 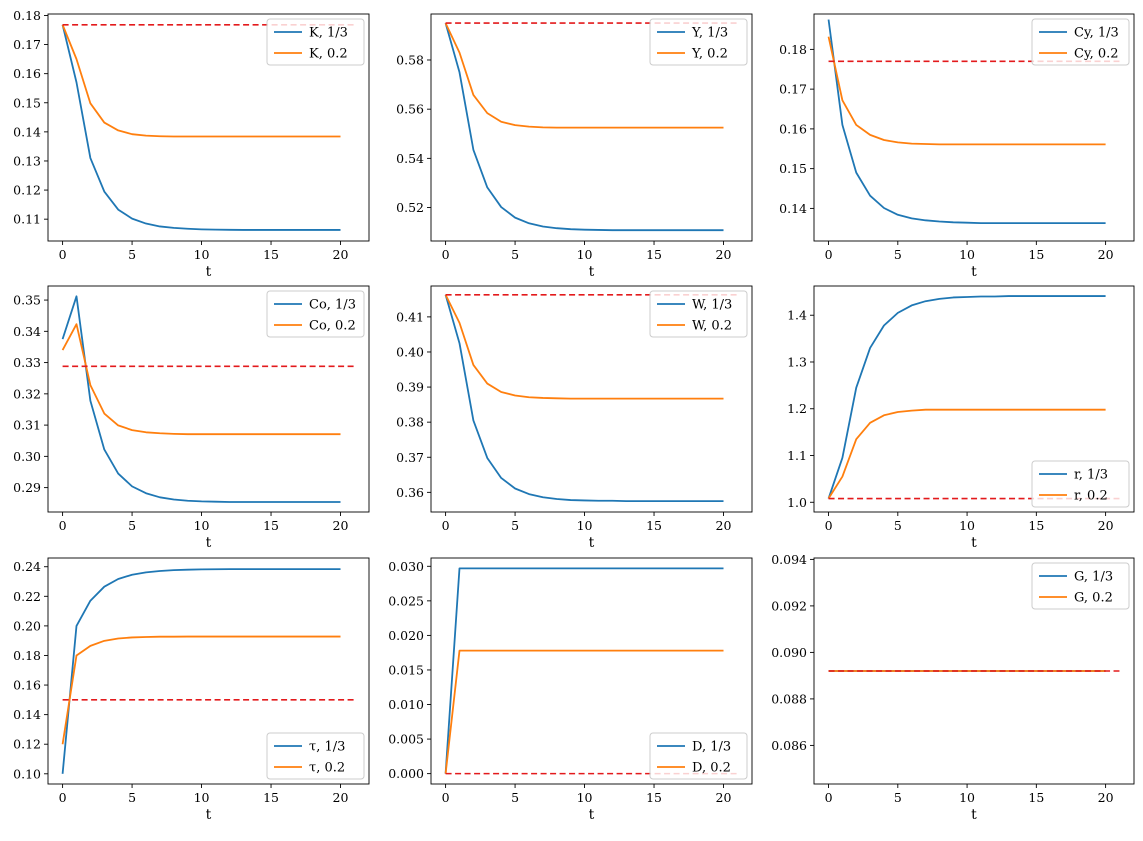 What do you see at coordinates (1096, 33) in the screenshot?
I see `legend-label: Cy, 1/3` at bounding box center [1096, 33].